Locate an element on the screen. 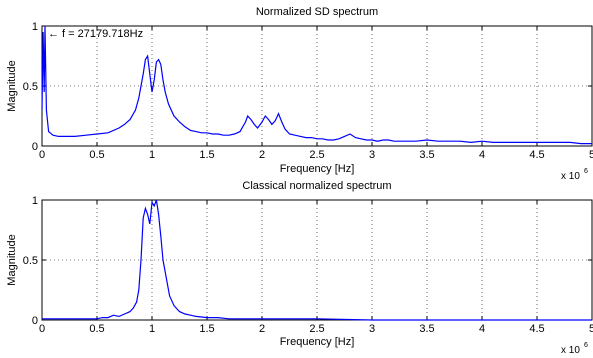  sd-spectrum-title: Normalized SD spectrum is located at coordinates (317, 12).